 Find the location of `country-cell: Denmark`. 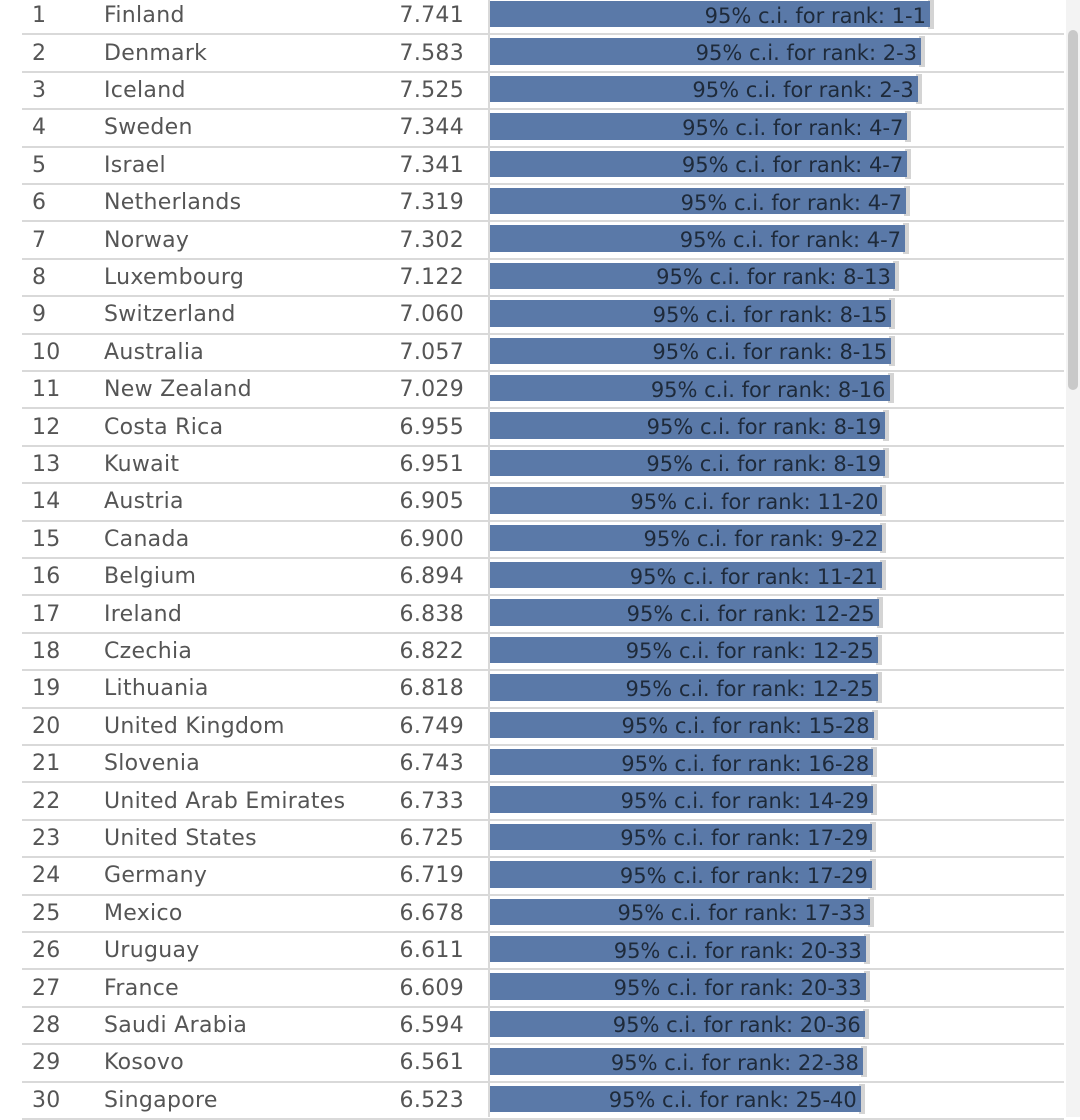

country-cell: Denmark is located at coordinates (156, 53).